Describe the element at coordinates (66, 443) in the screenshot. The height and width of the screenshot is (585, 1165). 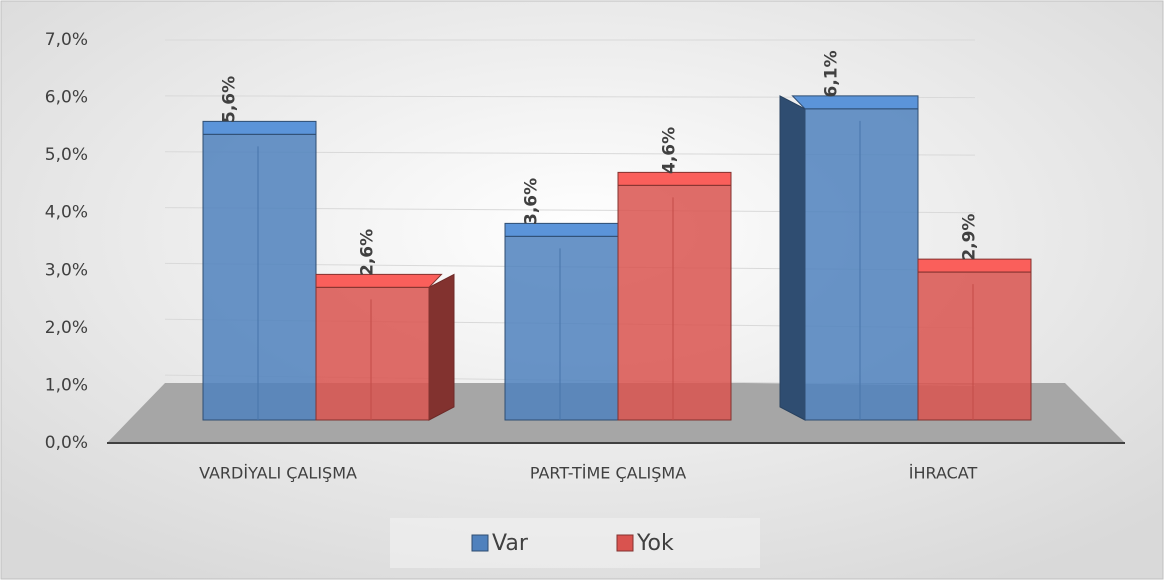
I see `y-tick-label: 0,0%` at that location.